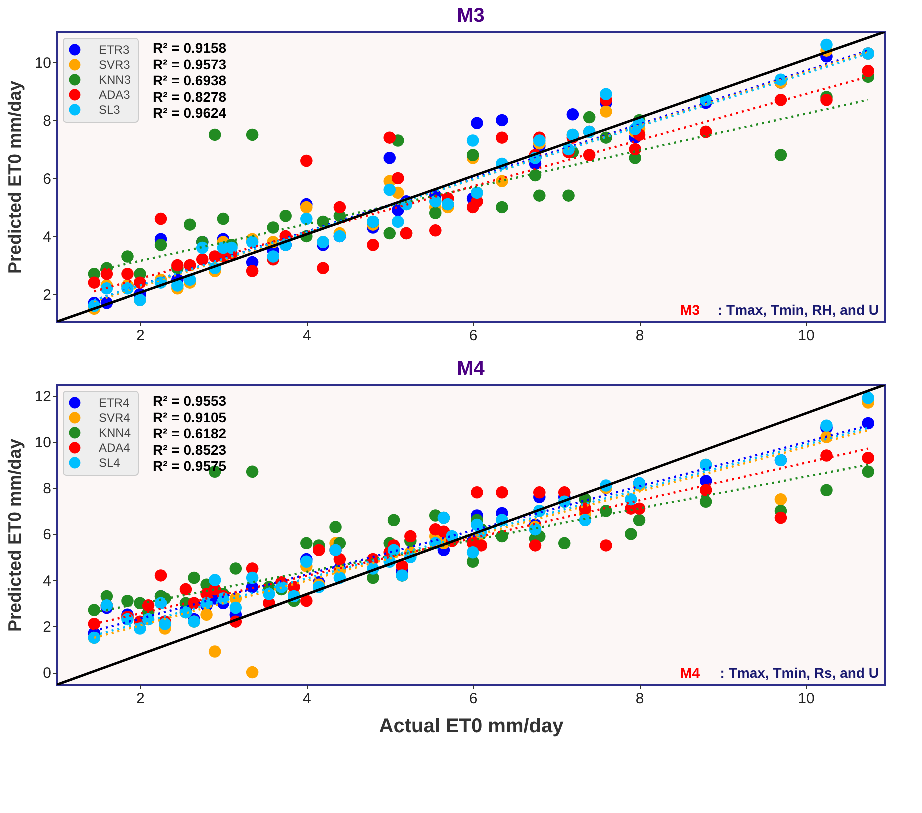 This screenshot has width=922, height=813. Describe the element at coordinates (690, 673) in the screenshot. I see `annotation: M4` at that location.